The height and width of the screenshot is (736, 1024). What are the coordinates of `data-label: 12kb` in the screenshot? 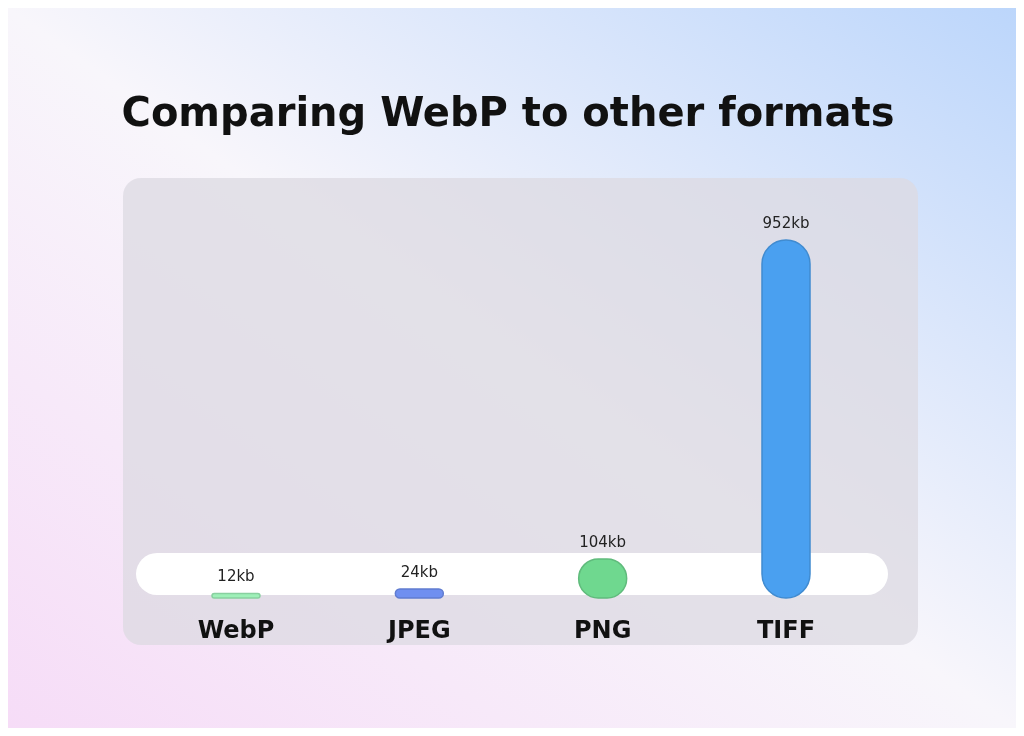 It's located at (236, 576).